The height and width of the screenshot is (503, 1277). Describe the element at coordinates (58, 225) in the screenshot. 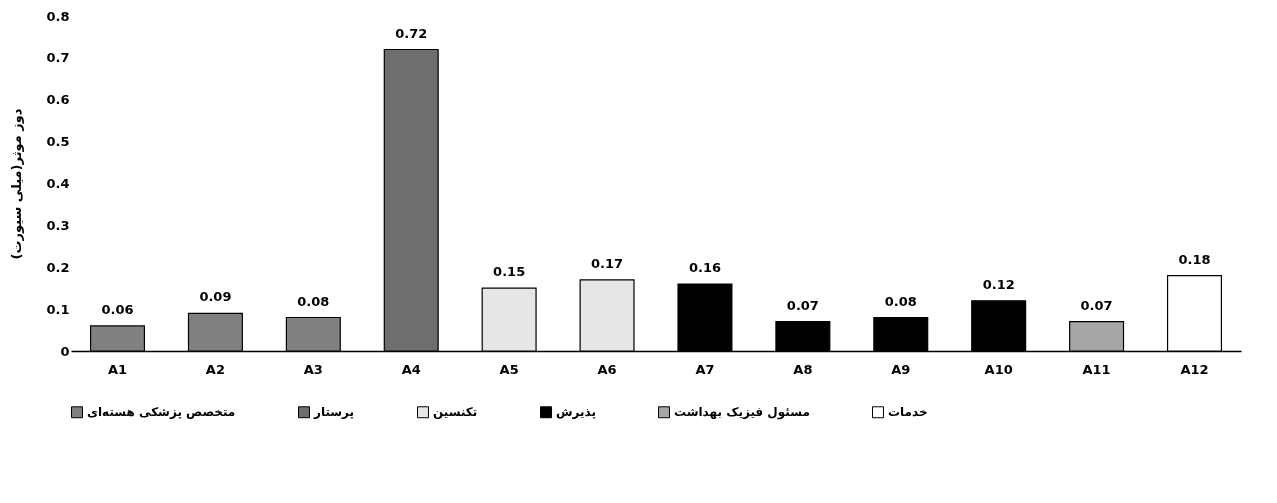

I see `y-tick-label: 0.3` at that location.